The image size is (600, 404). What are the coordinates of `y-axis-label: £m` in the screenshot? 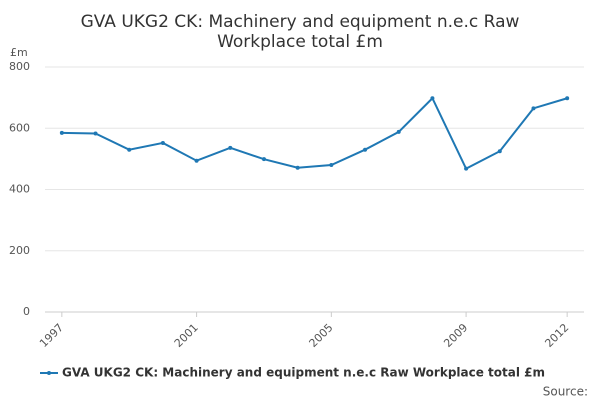 It's located at (19, 52).